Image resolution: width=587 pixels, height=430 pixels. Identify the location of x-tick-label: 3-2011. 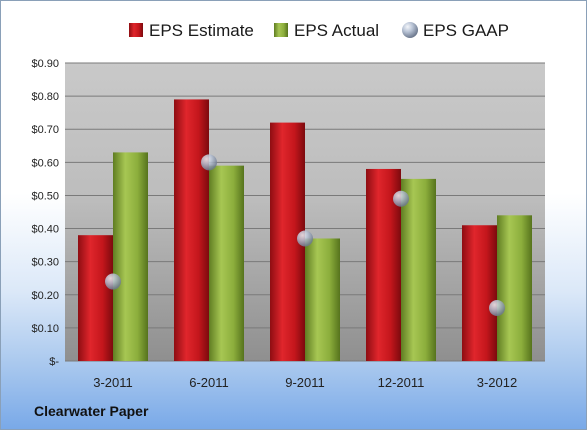
(113, 382).